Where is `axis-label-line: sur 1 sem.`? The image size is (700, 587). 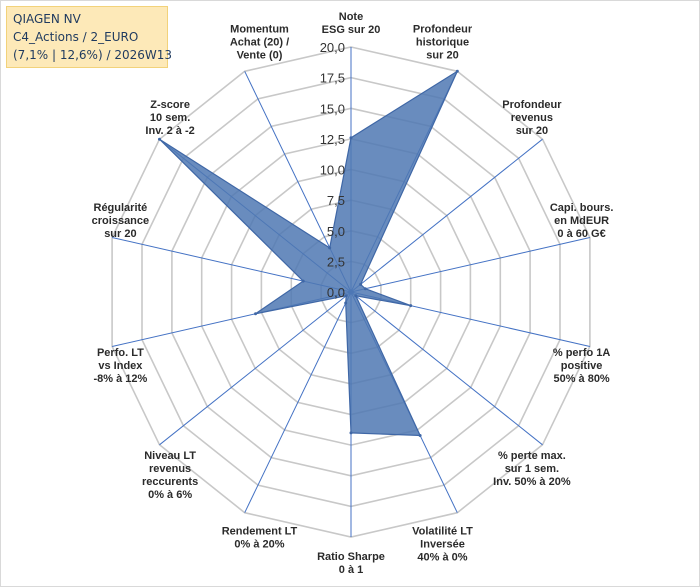
axis-label-line: sur 1 sem. is located at coordinates (532, 469).